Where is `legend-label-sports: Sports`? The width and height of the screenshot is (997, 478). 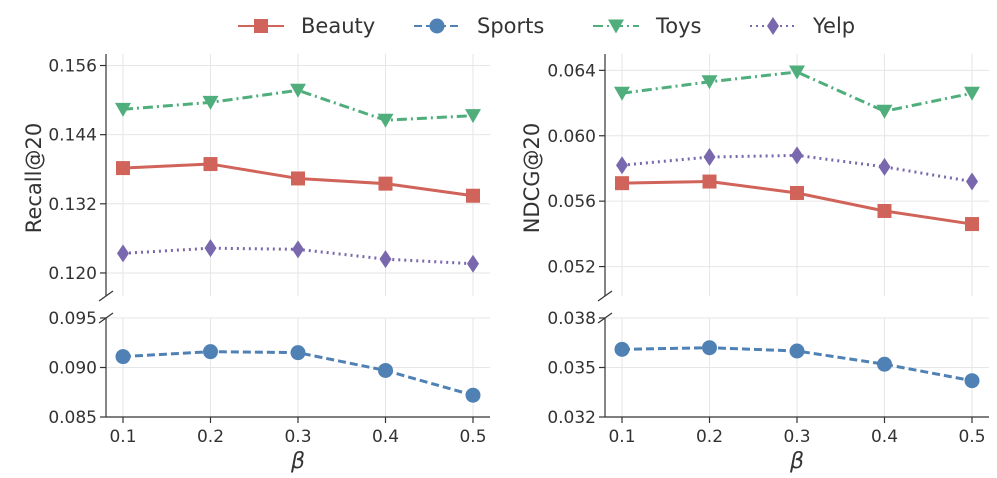 legend-label-sports: Sports is located at coordinates (510, 26).